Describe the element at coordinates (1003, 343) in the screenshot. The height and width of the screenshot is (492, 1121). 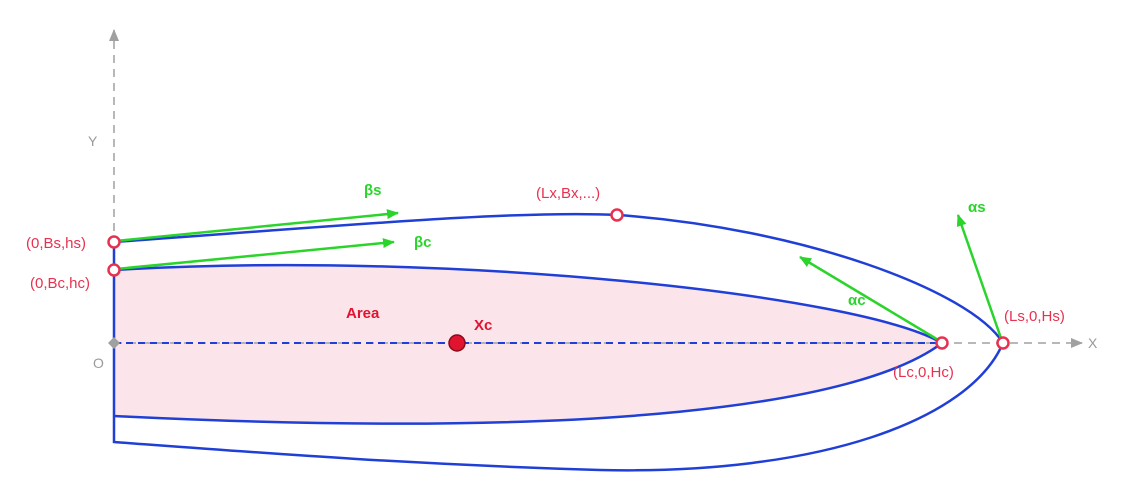
I see `point-ls-hs` at that location.